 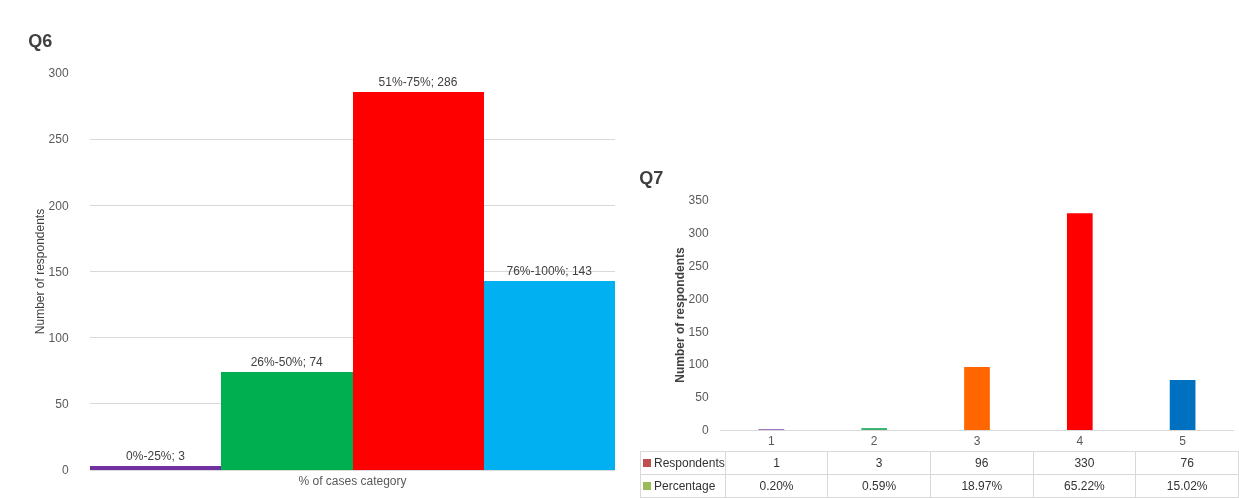 What do you see at coordinates (977, 441) in the screenshot?
I see `x-tick-label: 3` at bounding box center [977, 441].